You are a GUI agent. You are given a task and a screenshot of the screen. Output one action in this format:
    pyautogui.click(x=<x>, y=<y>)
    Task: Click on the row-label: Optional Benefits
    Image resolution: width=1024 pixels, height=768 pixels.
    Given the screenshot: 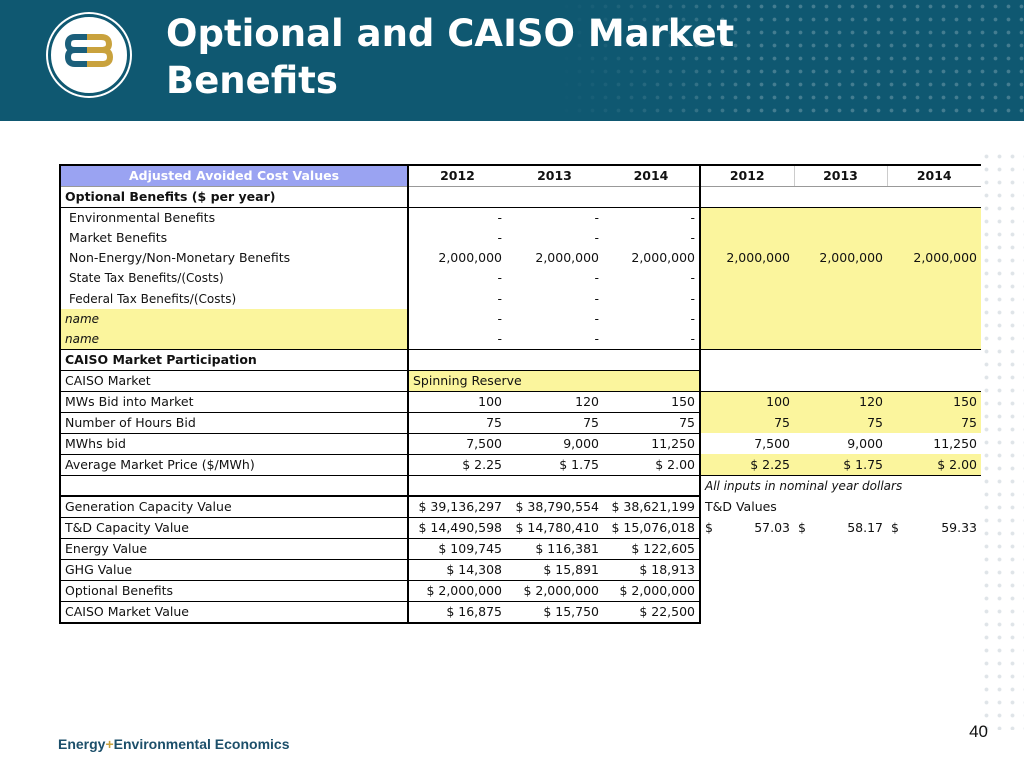 What is the action you would take?
    pyautogui.click(x=234, y=590)
    